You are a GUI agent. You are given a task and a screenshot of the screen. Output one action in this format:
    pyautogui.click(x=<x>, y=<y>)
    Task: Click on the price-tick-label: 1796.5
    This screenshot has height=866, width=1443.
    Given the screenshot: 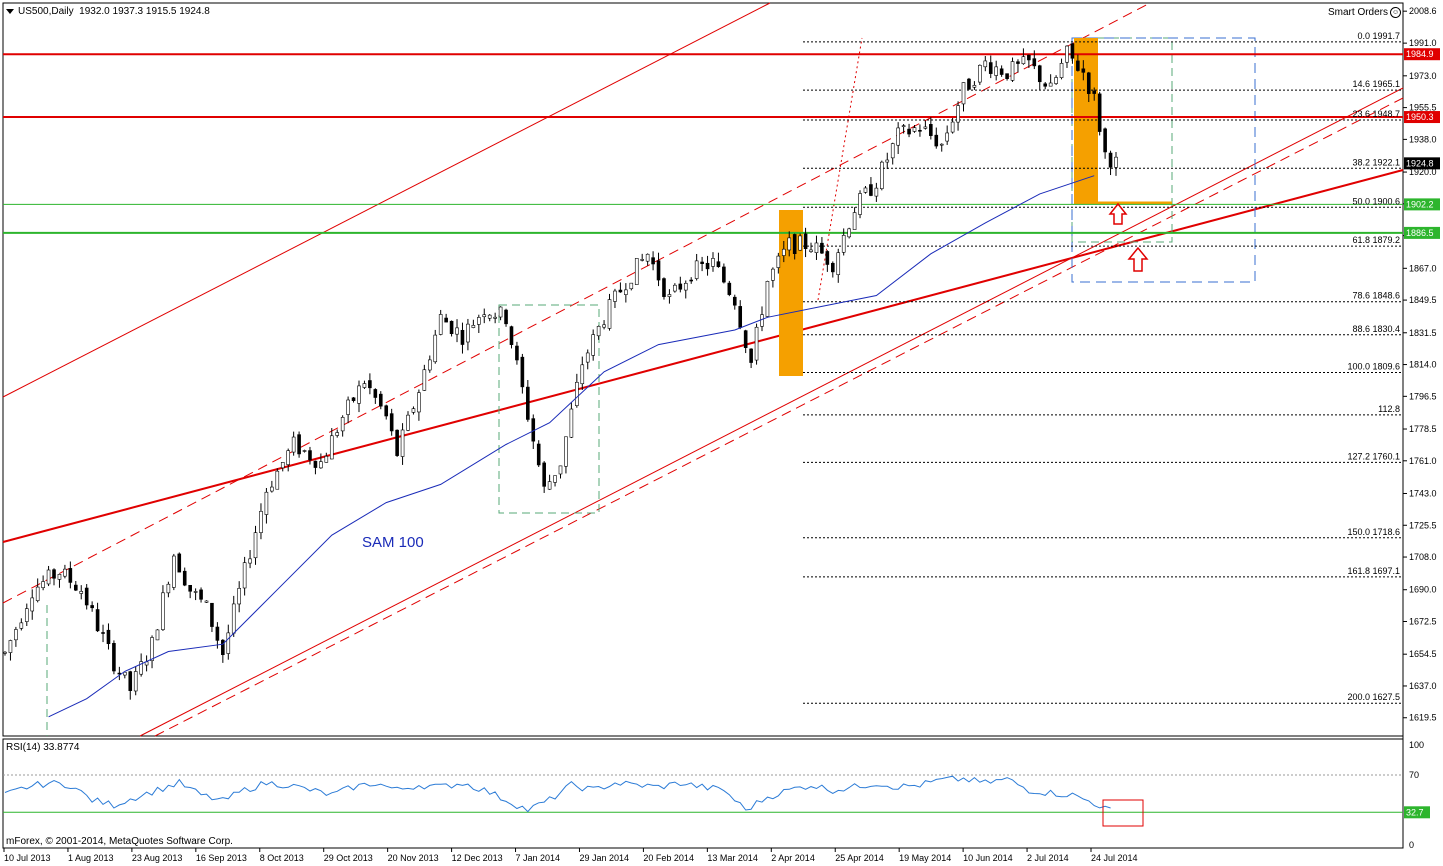 What is the action you would take?
    pyautogui.click(x=1423, y=396)
    